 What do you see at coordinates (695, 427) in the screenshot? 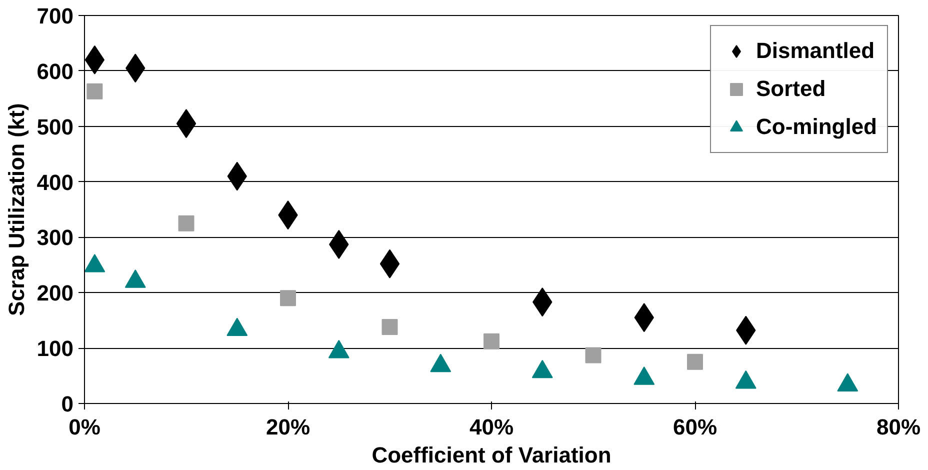
I see `x-tick-label: 60%` at bounding box center [695, 427].